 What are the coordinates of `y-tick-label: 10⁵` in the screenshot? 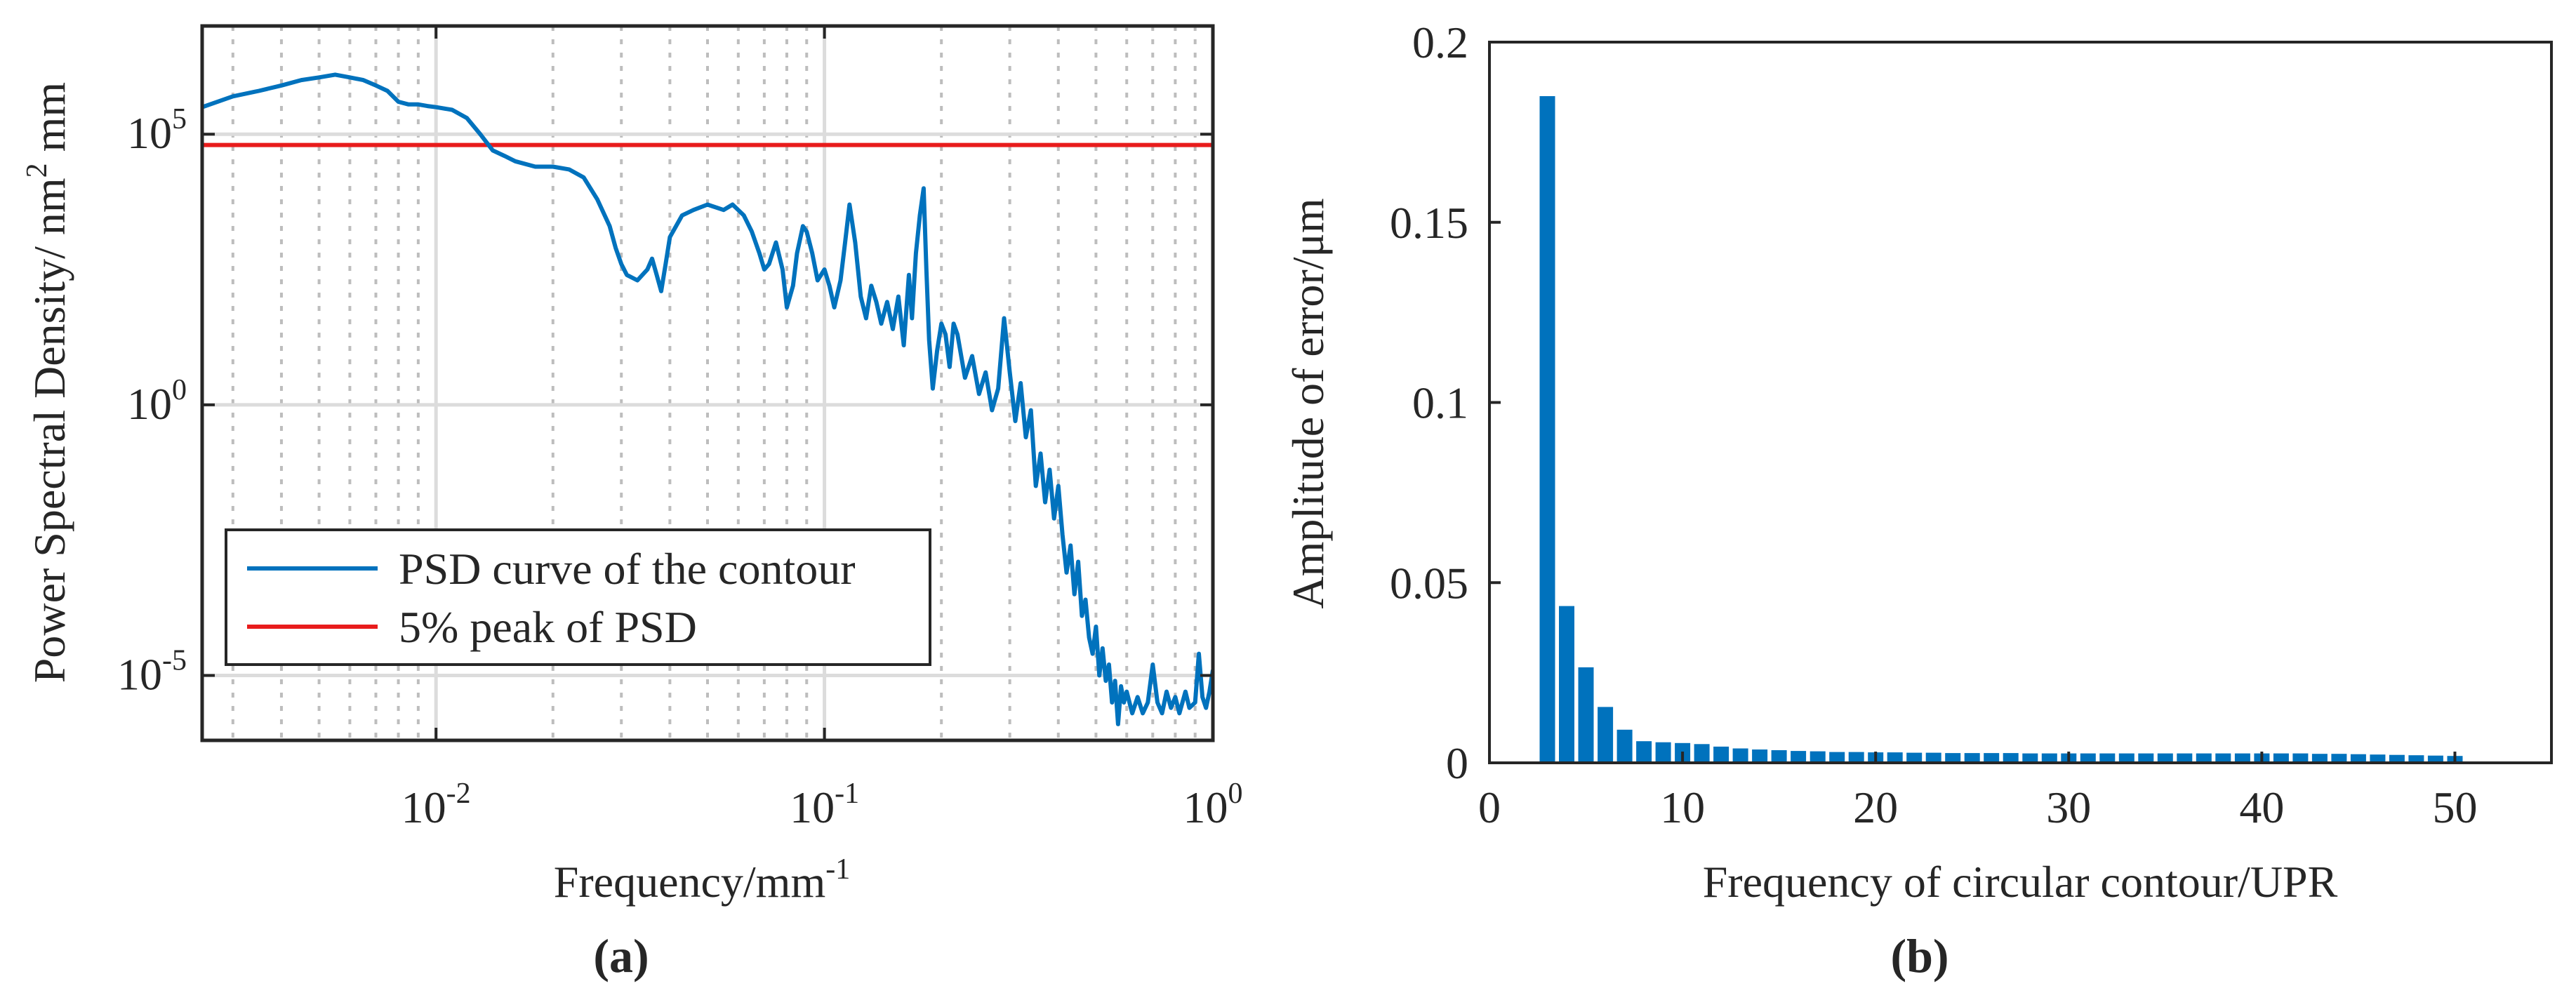 It's located at (157, 130).